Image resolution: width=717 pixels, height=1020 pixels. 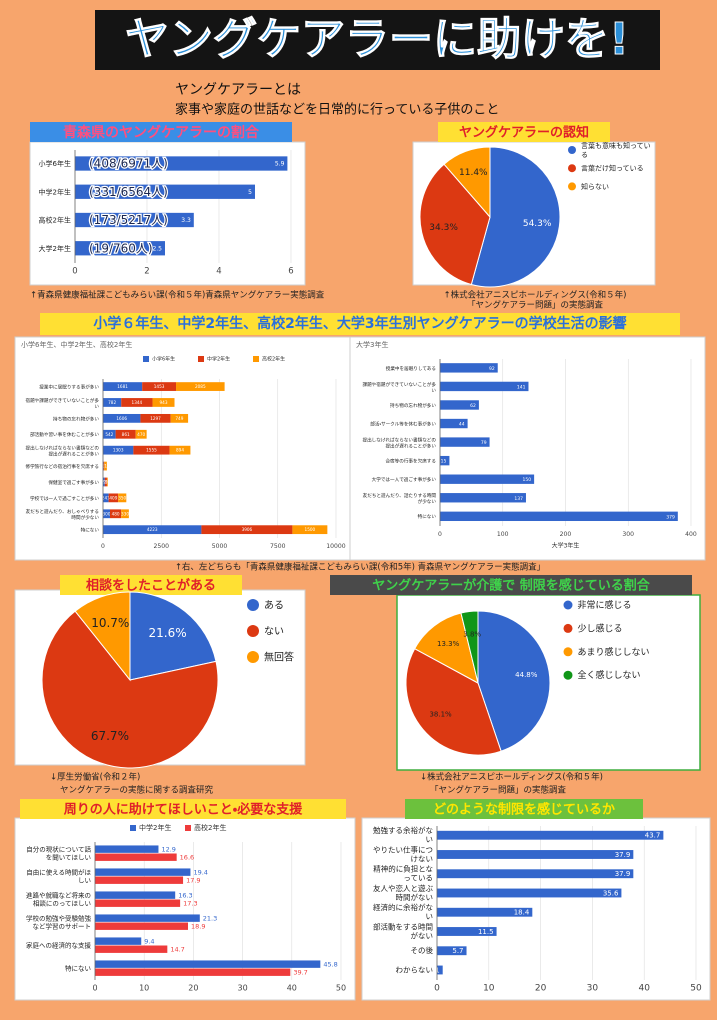 What do you see at coordinates (440, 715) in the screenshot?
I see `slice-label: 38.1%` at bounding box center [440, 715].